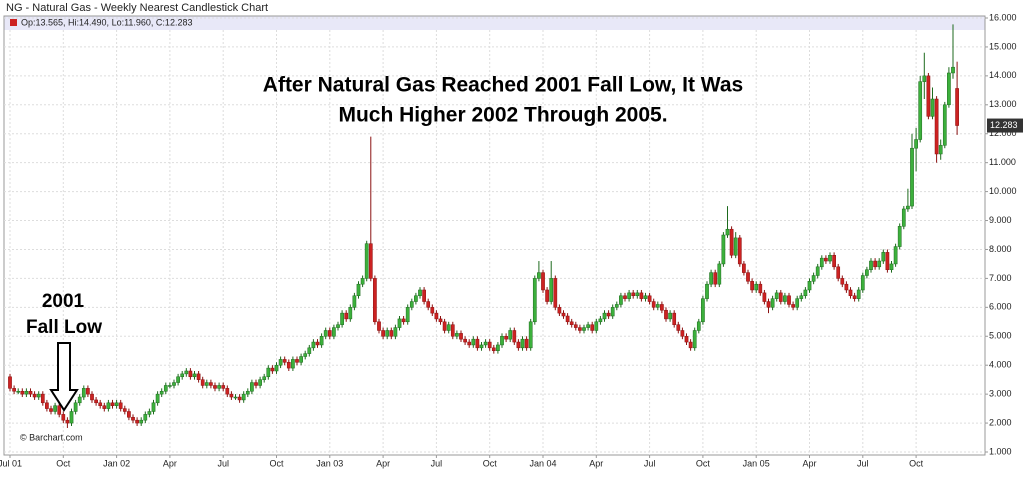 The image size is (1024, 488). What do you see at coordinates (11, 463) in the screenshot?
I see `x-tick-label: Jul 01` at bounding box center [11, 463].